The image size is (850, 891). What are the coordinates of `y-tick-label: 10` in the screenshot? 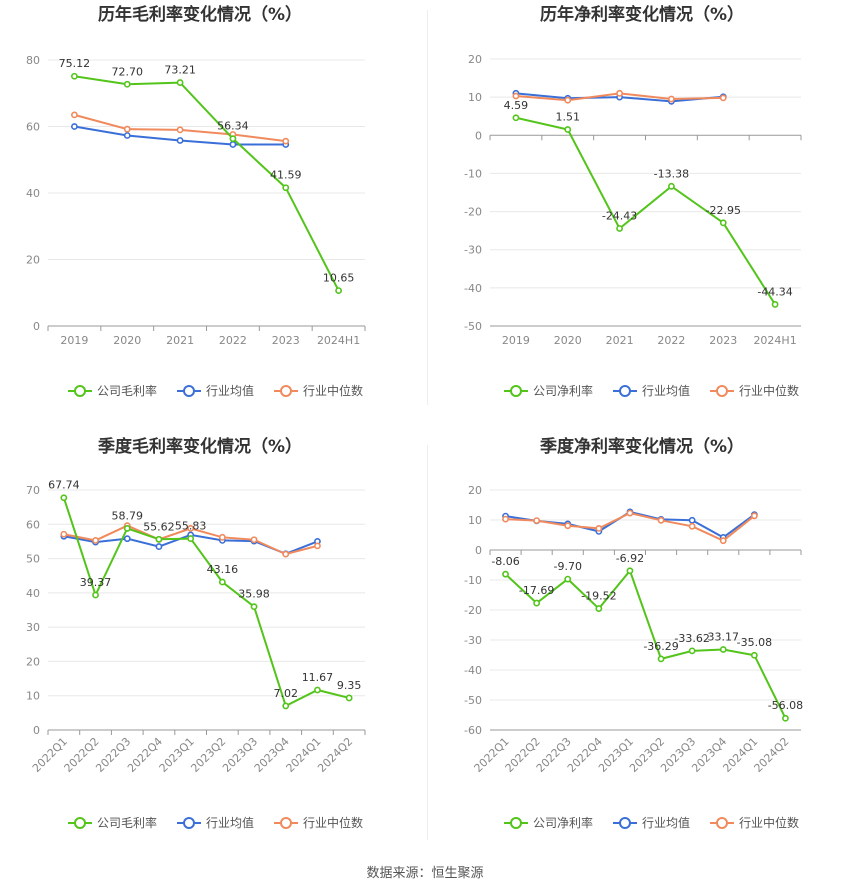 It's located at (33, 696).